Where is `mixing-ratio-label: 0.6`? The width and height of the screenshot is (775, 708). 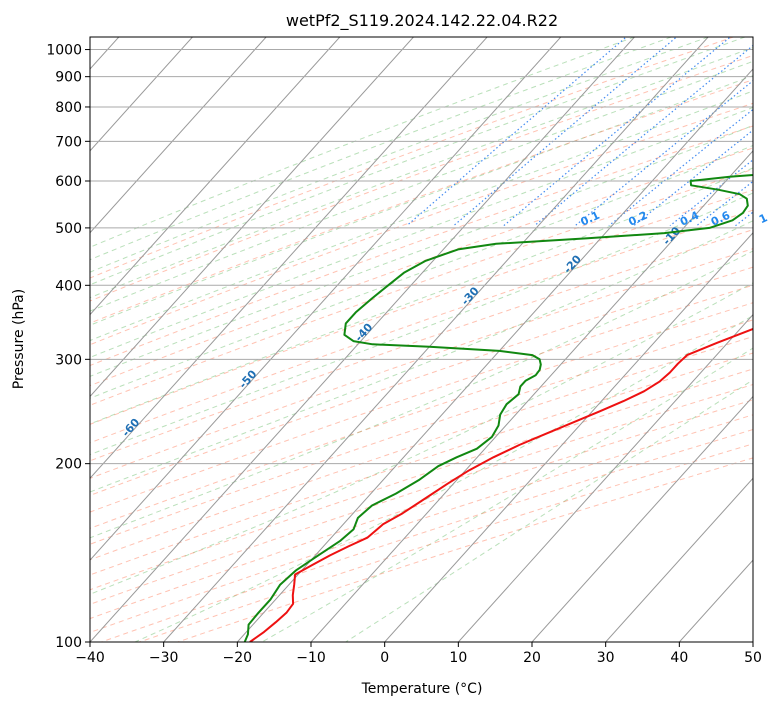
mixing-ratio-label: 0.6 is located at coordinates (720, 219).